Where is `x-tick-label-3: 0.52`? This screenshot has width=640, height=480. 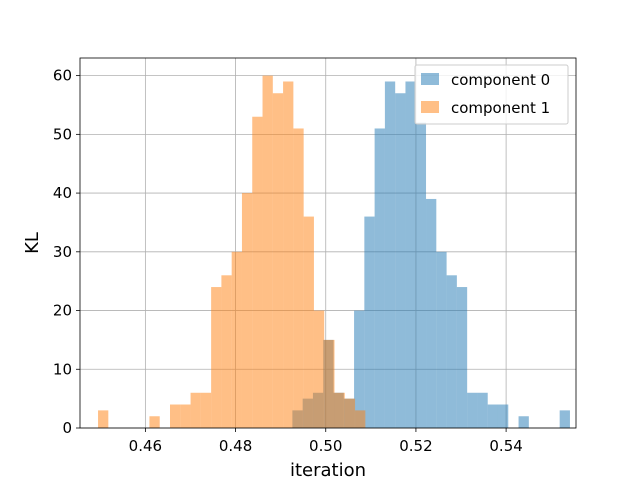
x-tick-label-3: 0.52 is located at coordinates (415, 446).